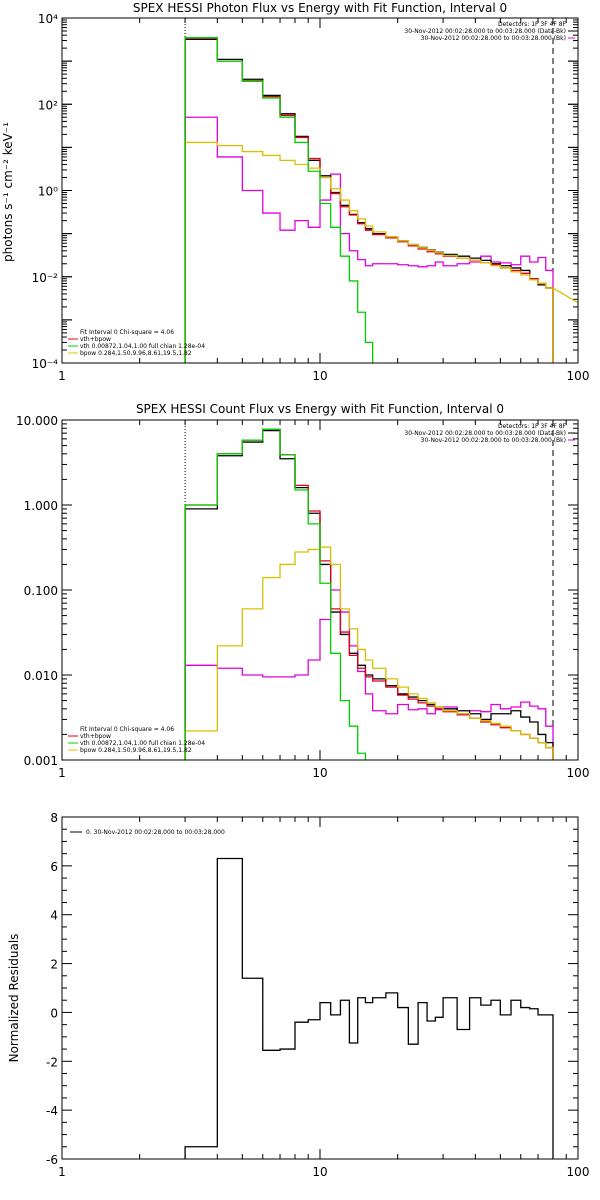  I want to click on y-tick-label: -6, so click(52, 1160).